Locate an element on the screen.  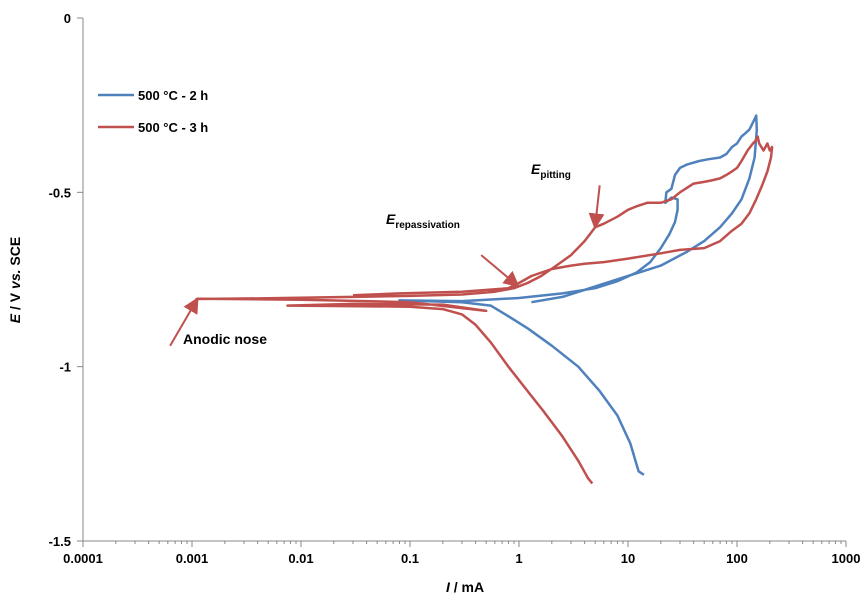
x-axis-title: I / mA is located at coordinates (465, 587).